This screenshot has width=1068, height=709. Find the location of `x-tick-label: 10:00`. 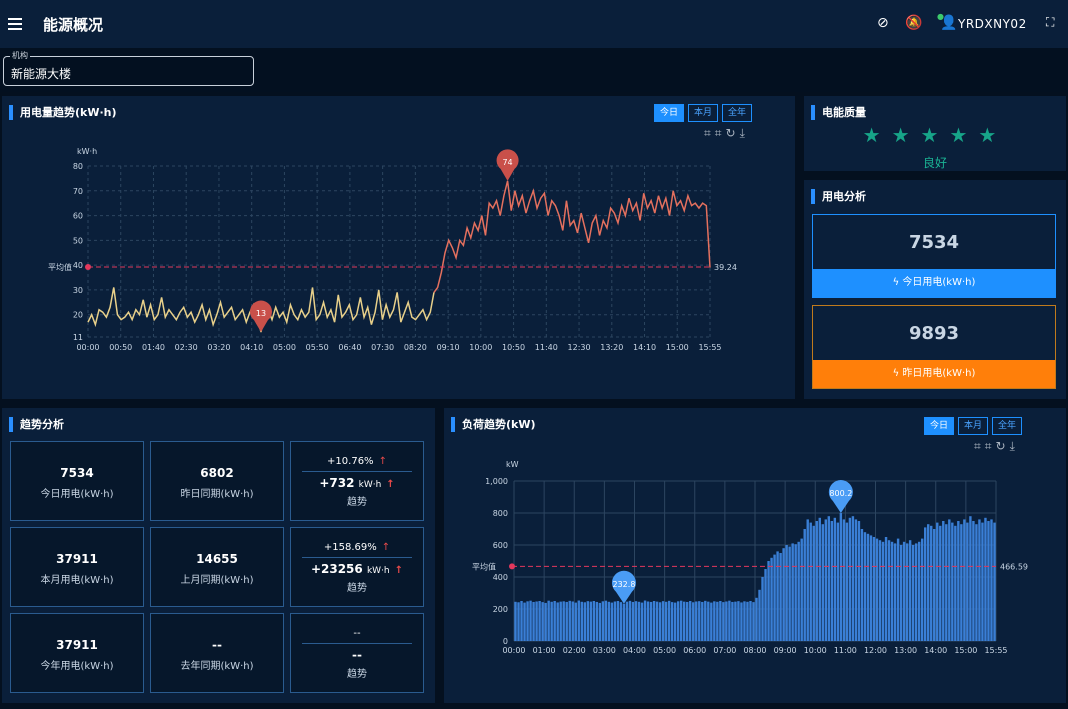

x-tick-label: 10:00 is located at coordinates (815, 650).